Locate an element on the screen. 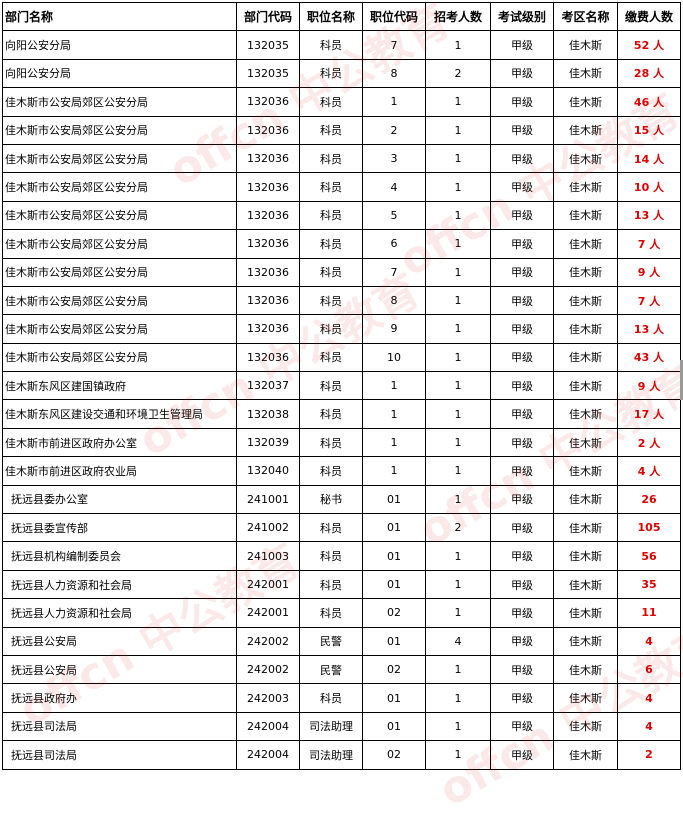  header-paid-count: 缴费人数 is located at coordinates (649, 16).